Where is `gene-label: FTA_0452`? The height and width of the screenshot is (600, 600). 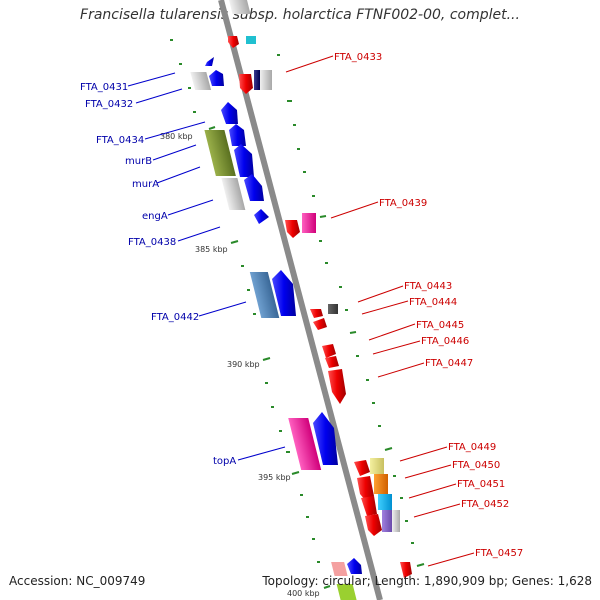
gene-label: FTA_0452 is located at coordinates (485, 504).